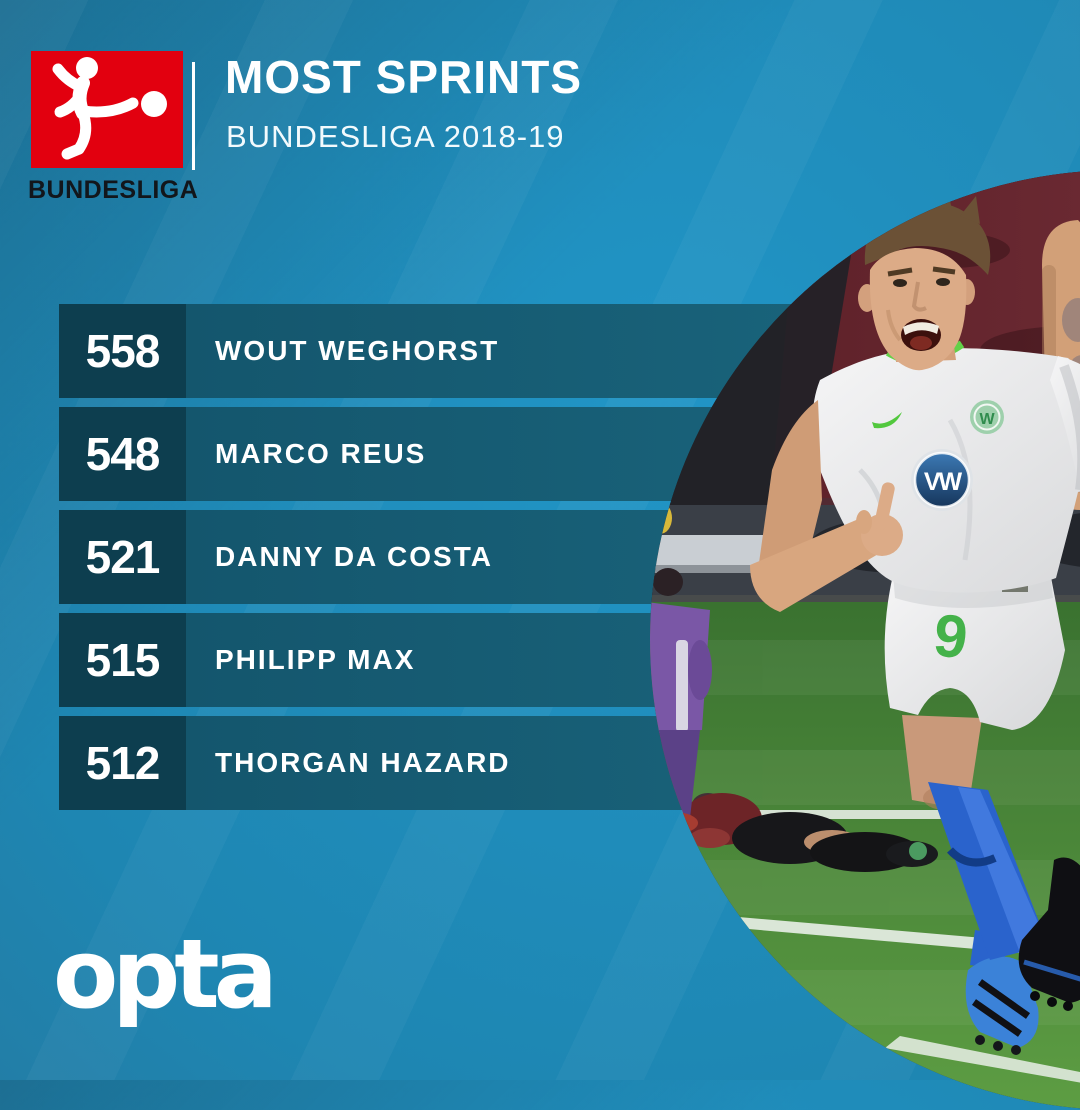  Describe the element at coordinates (975, 651) in the screenshot. I see `player-shorts: 9` at that location.